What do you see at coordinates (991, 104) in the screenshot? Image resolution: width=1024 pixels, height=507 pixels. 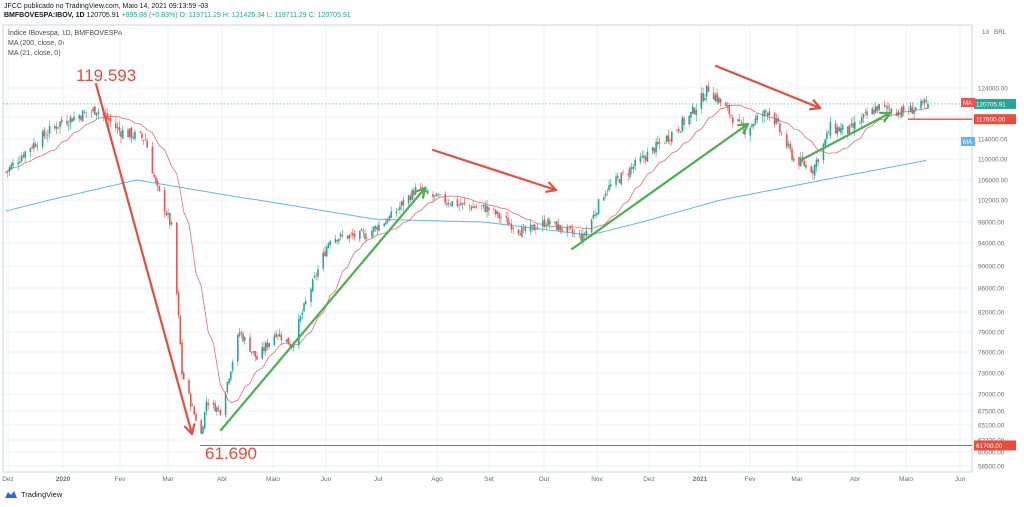 I see `badge-last-price: 120705.91` at bounding box center [991, 104].